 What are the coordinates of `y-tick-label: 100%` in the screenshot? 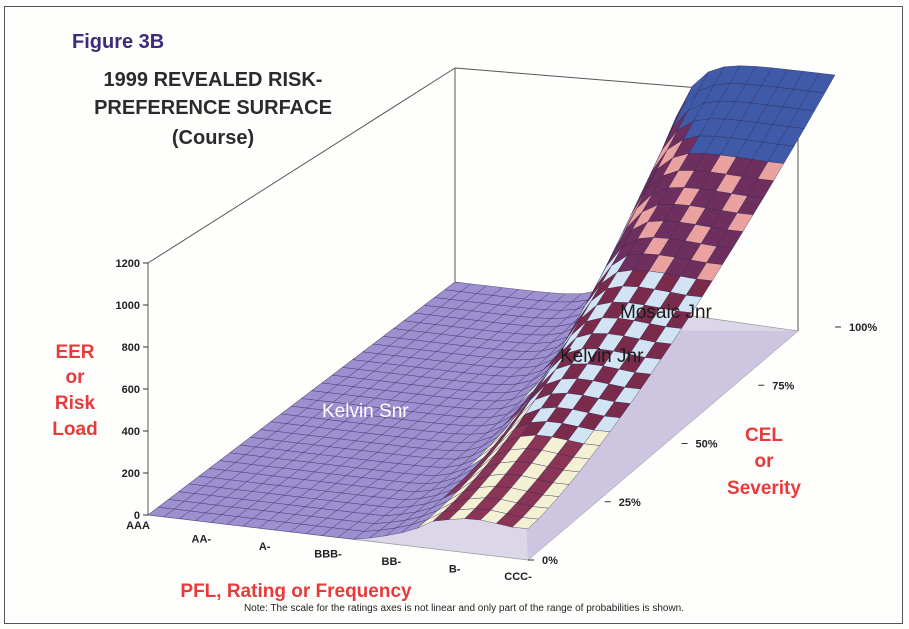 It's located at (863, 328).